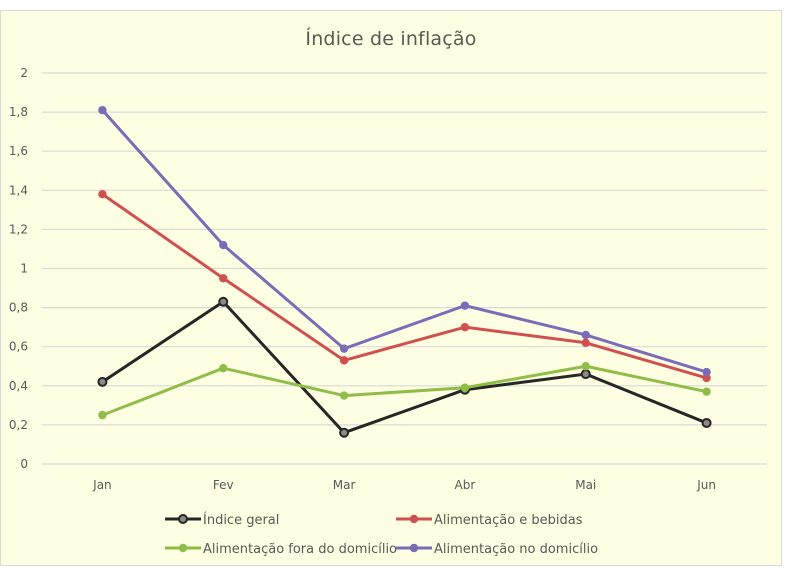  Describe the element at coordinates (18, 308) in the screenshot. I see `y-tick-label: 0,8` at that location.